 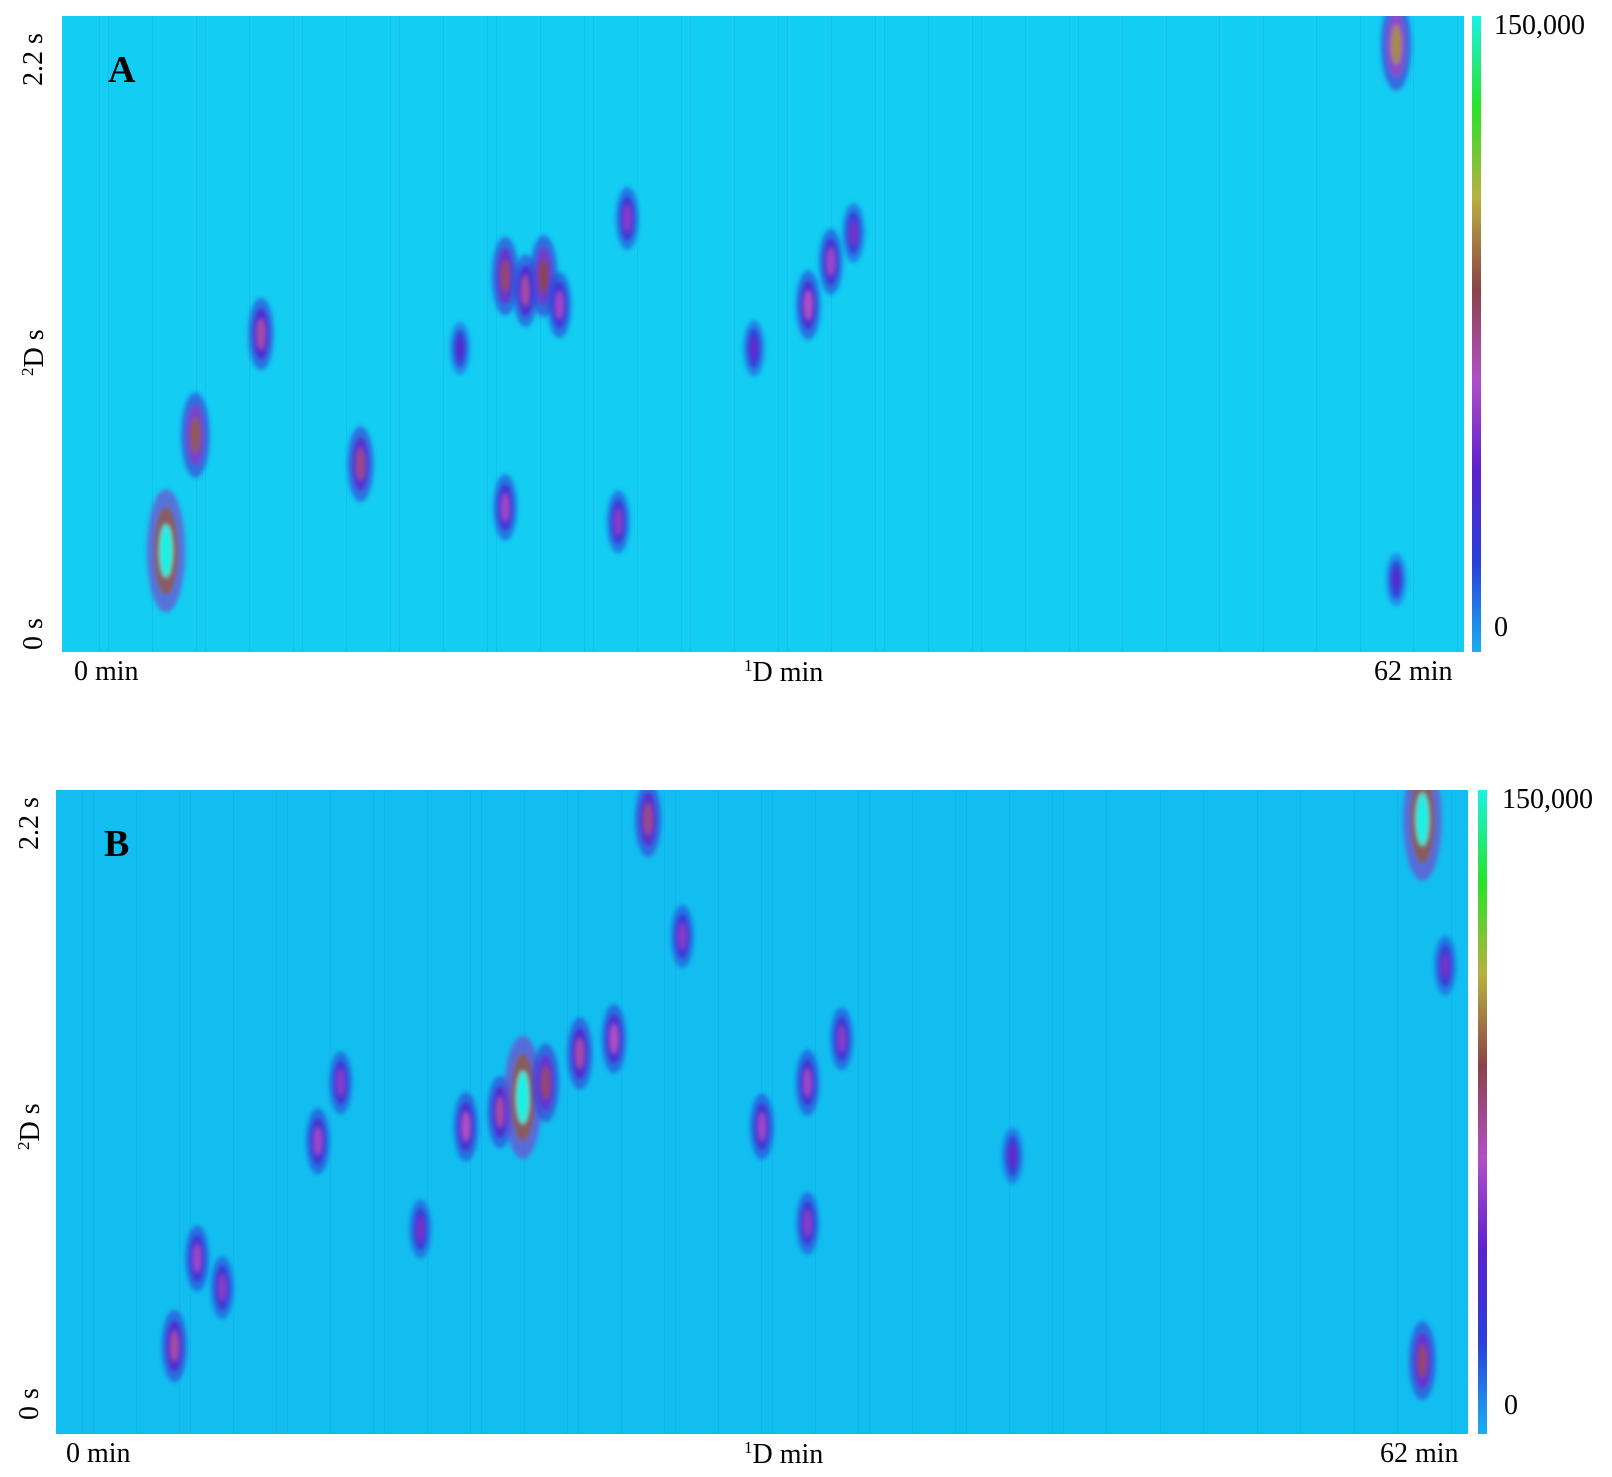 What do you see at coordinates (783, 672) in the screenshot?
I see `x-axis-title: 1D min` at bounding box center [783, 672].